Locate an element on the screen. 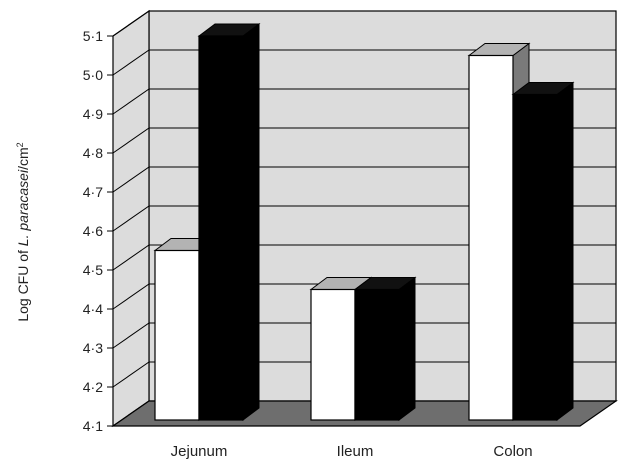 The image size is (618, 464). y-tick-label: 4·1 is located at coordinates (93, 426).